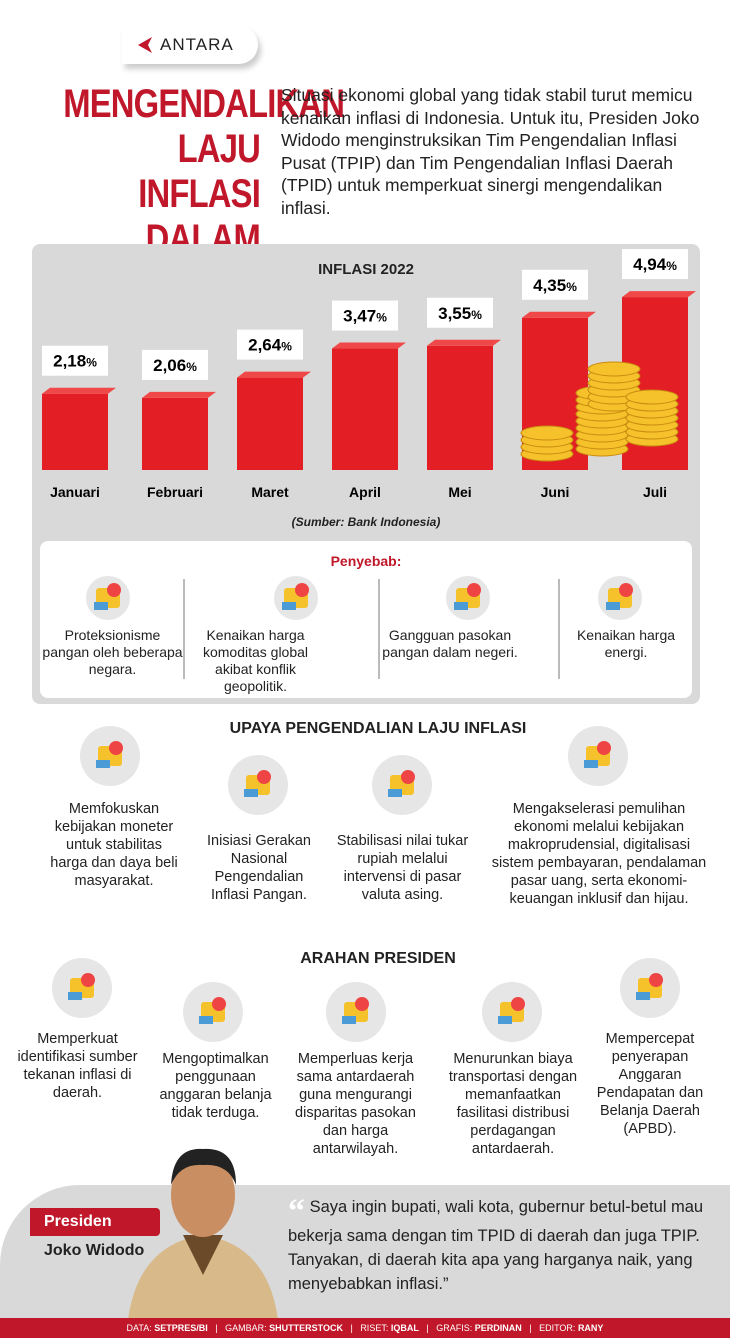  What do you see at coordinates (389, 1328) in the screenshot?
I see `credit-item: RISET: IQBAL` at bounding box center [389, 1328].